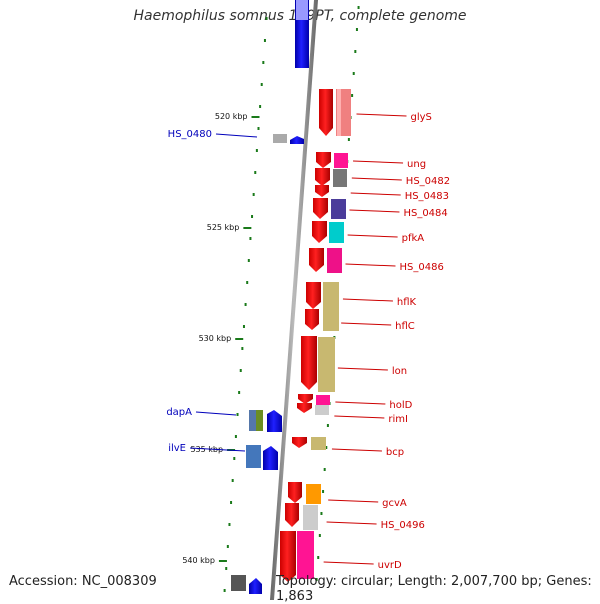 The height and width of the screenshot is (604, 600). What do you see at coordinates (394, 503) in the screenshot?
I see `gene-label: gcvA` at bounding box center [394, 503].